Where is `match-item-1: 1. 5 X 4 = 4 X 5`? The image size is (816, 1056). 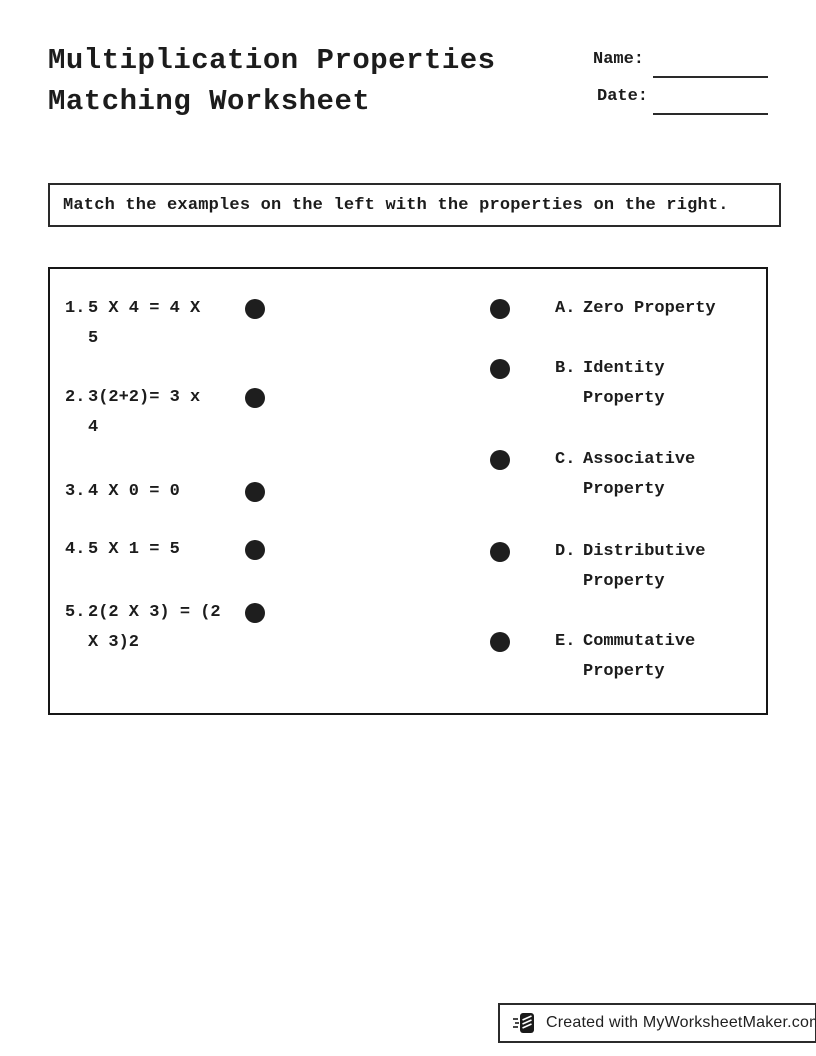 match-item-1: 1. 5 X 4 = 4 X 5 is located at coordinates (132, 324).